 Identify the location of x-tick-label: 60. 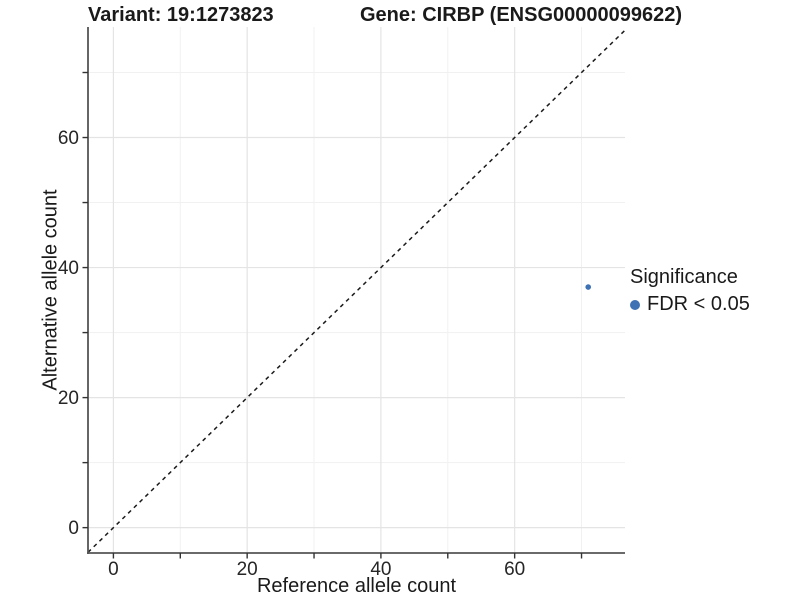
(514, 569).